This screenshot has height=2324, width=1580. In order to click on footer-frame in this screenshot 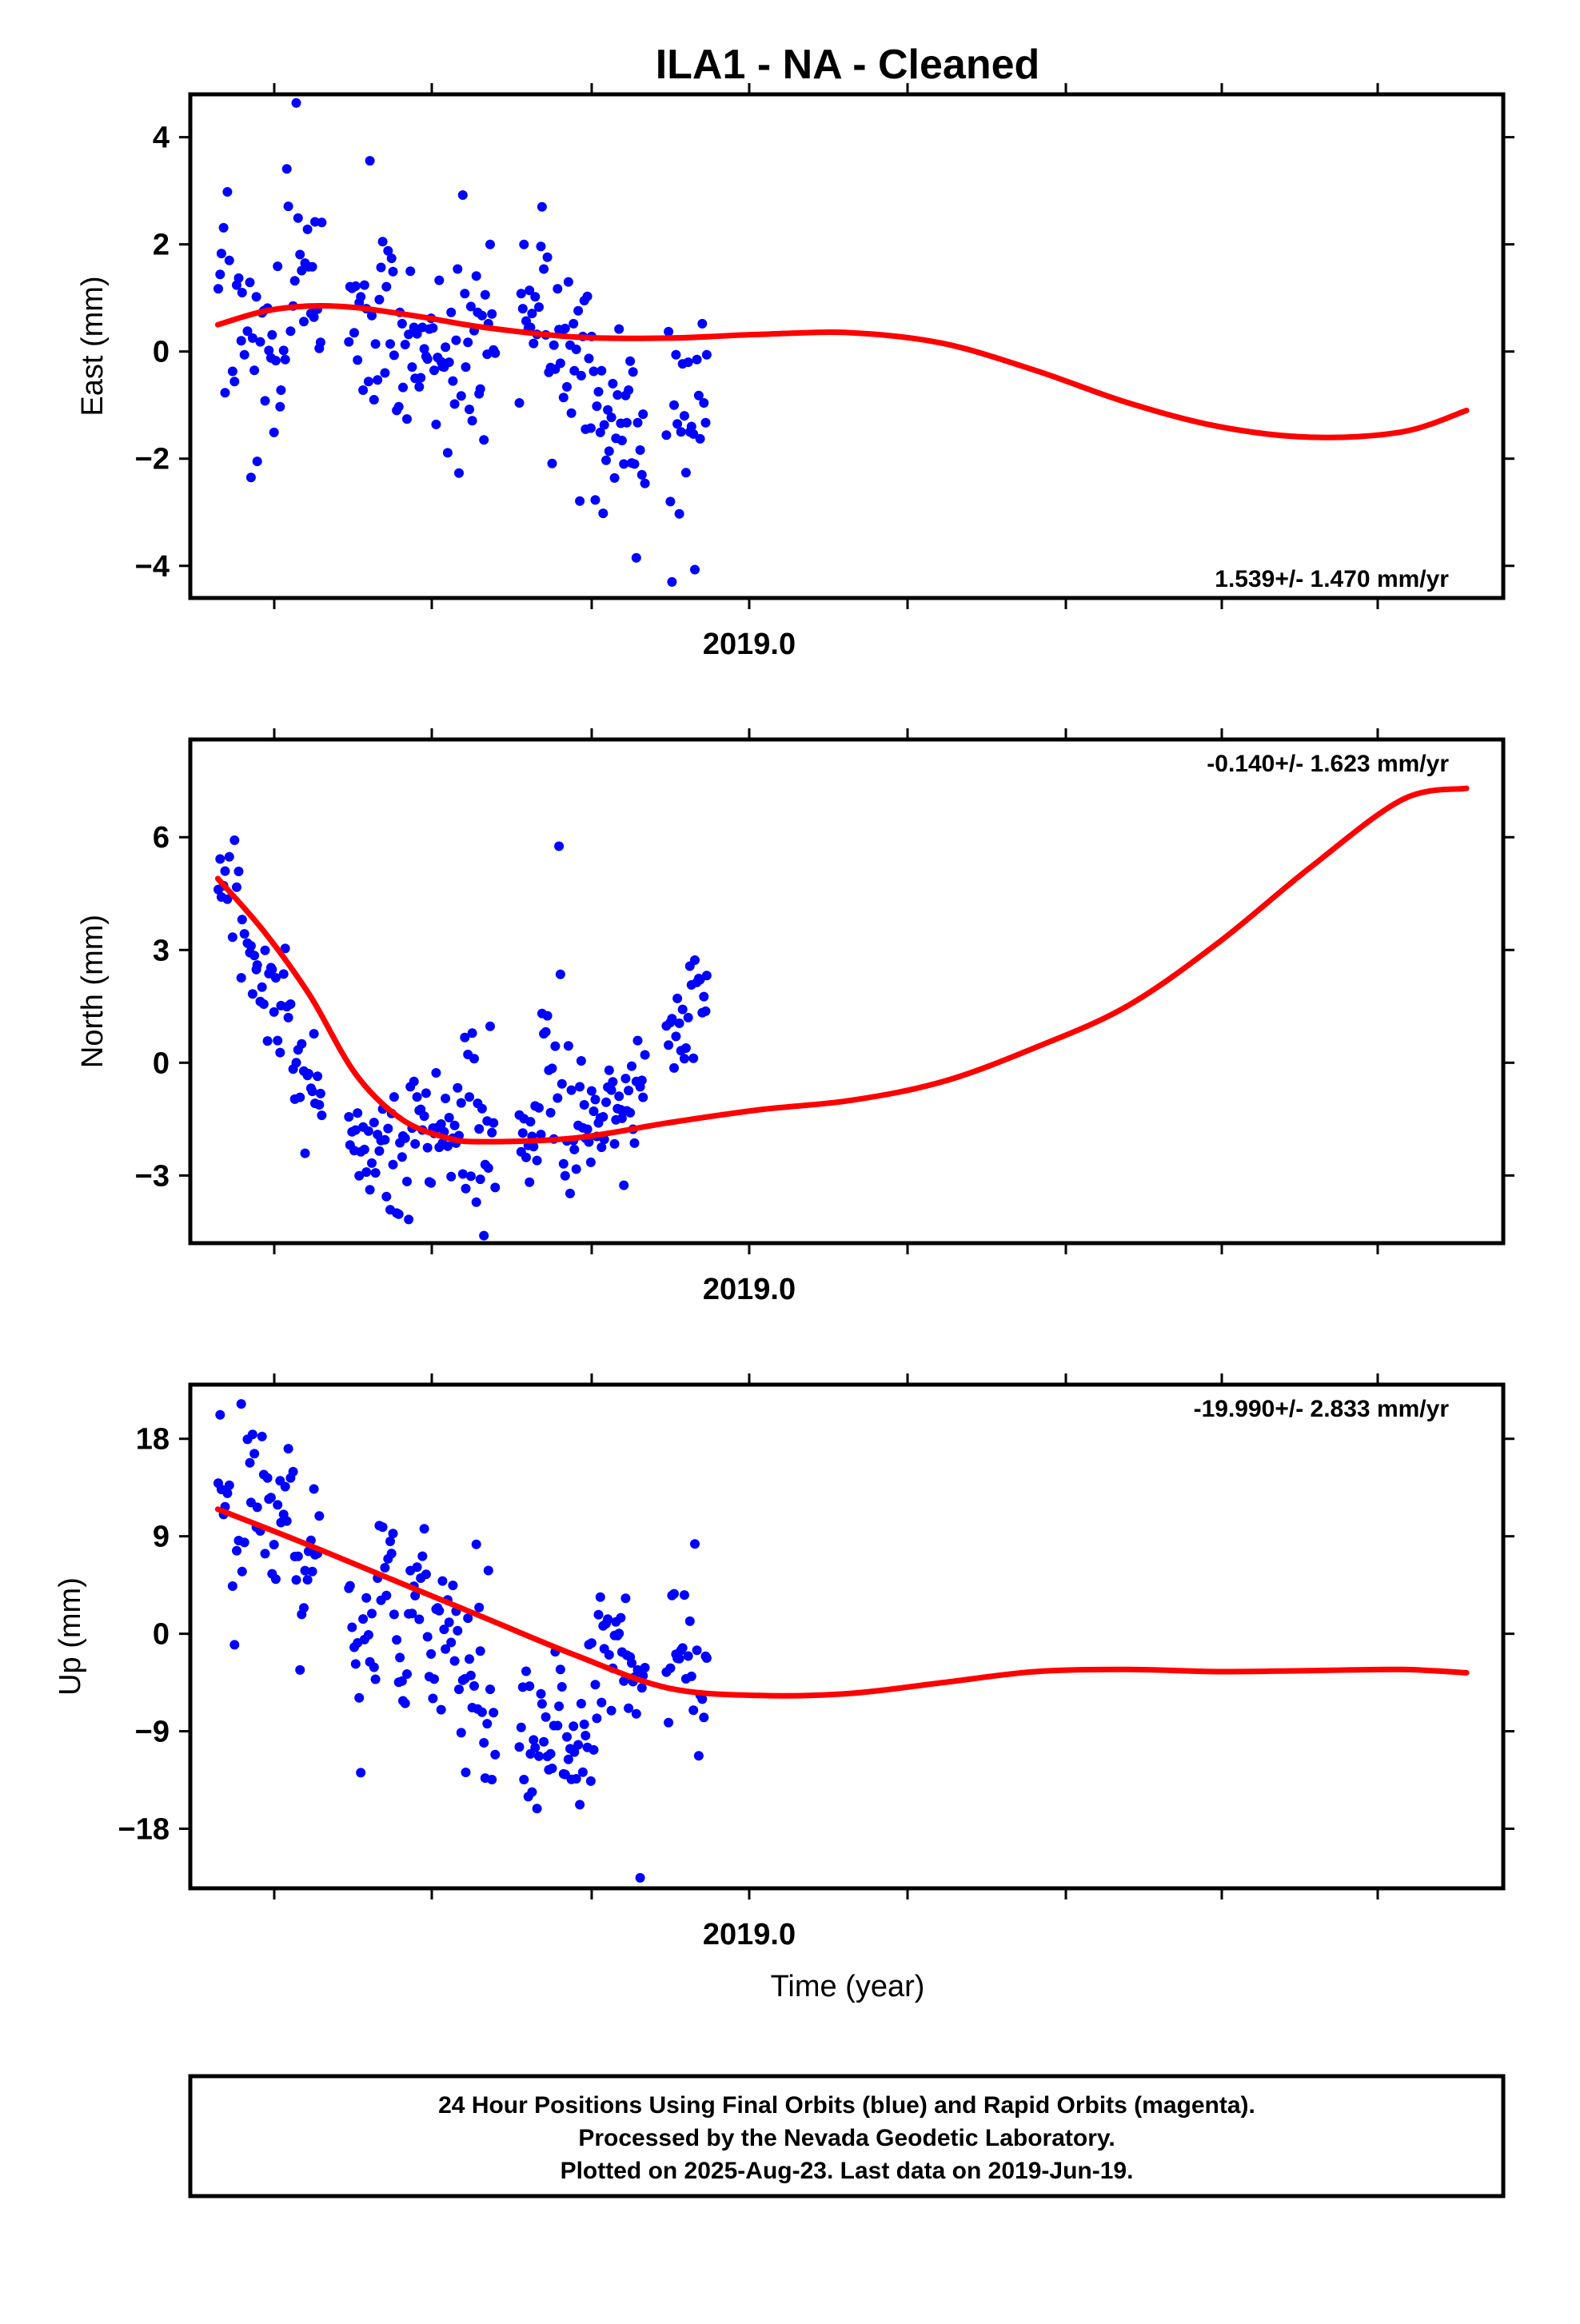, I will do `click(847, 2136)`.